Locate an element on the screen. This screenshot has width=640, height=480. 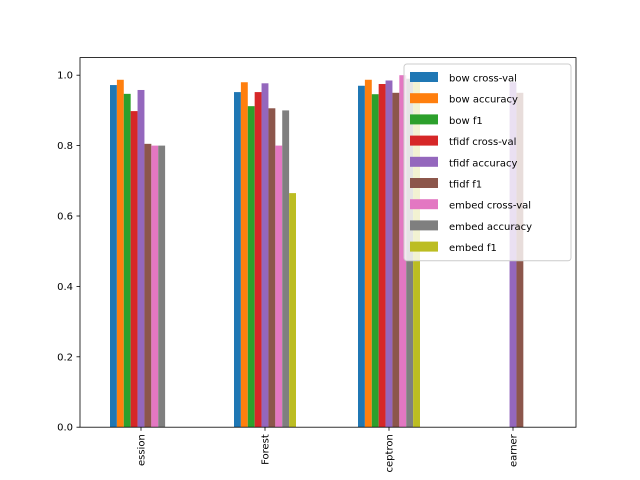
y-axis: 0.0 0.2 0.4 0.6 0.8 1.0 is located at coordinates (68, 252).